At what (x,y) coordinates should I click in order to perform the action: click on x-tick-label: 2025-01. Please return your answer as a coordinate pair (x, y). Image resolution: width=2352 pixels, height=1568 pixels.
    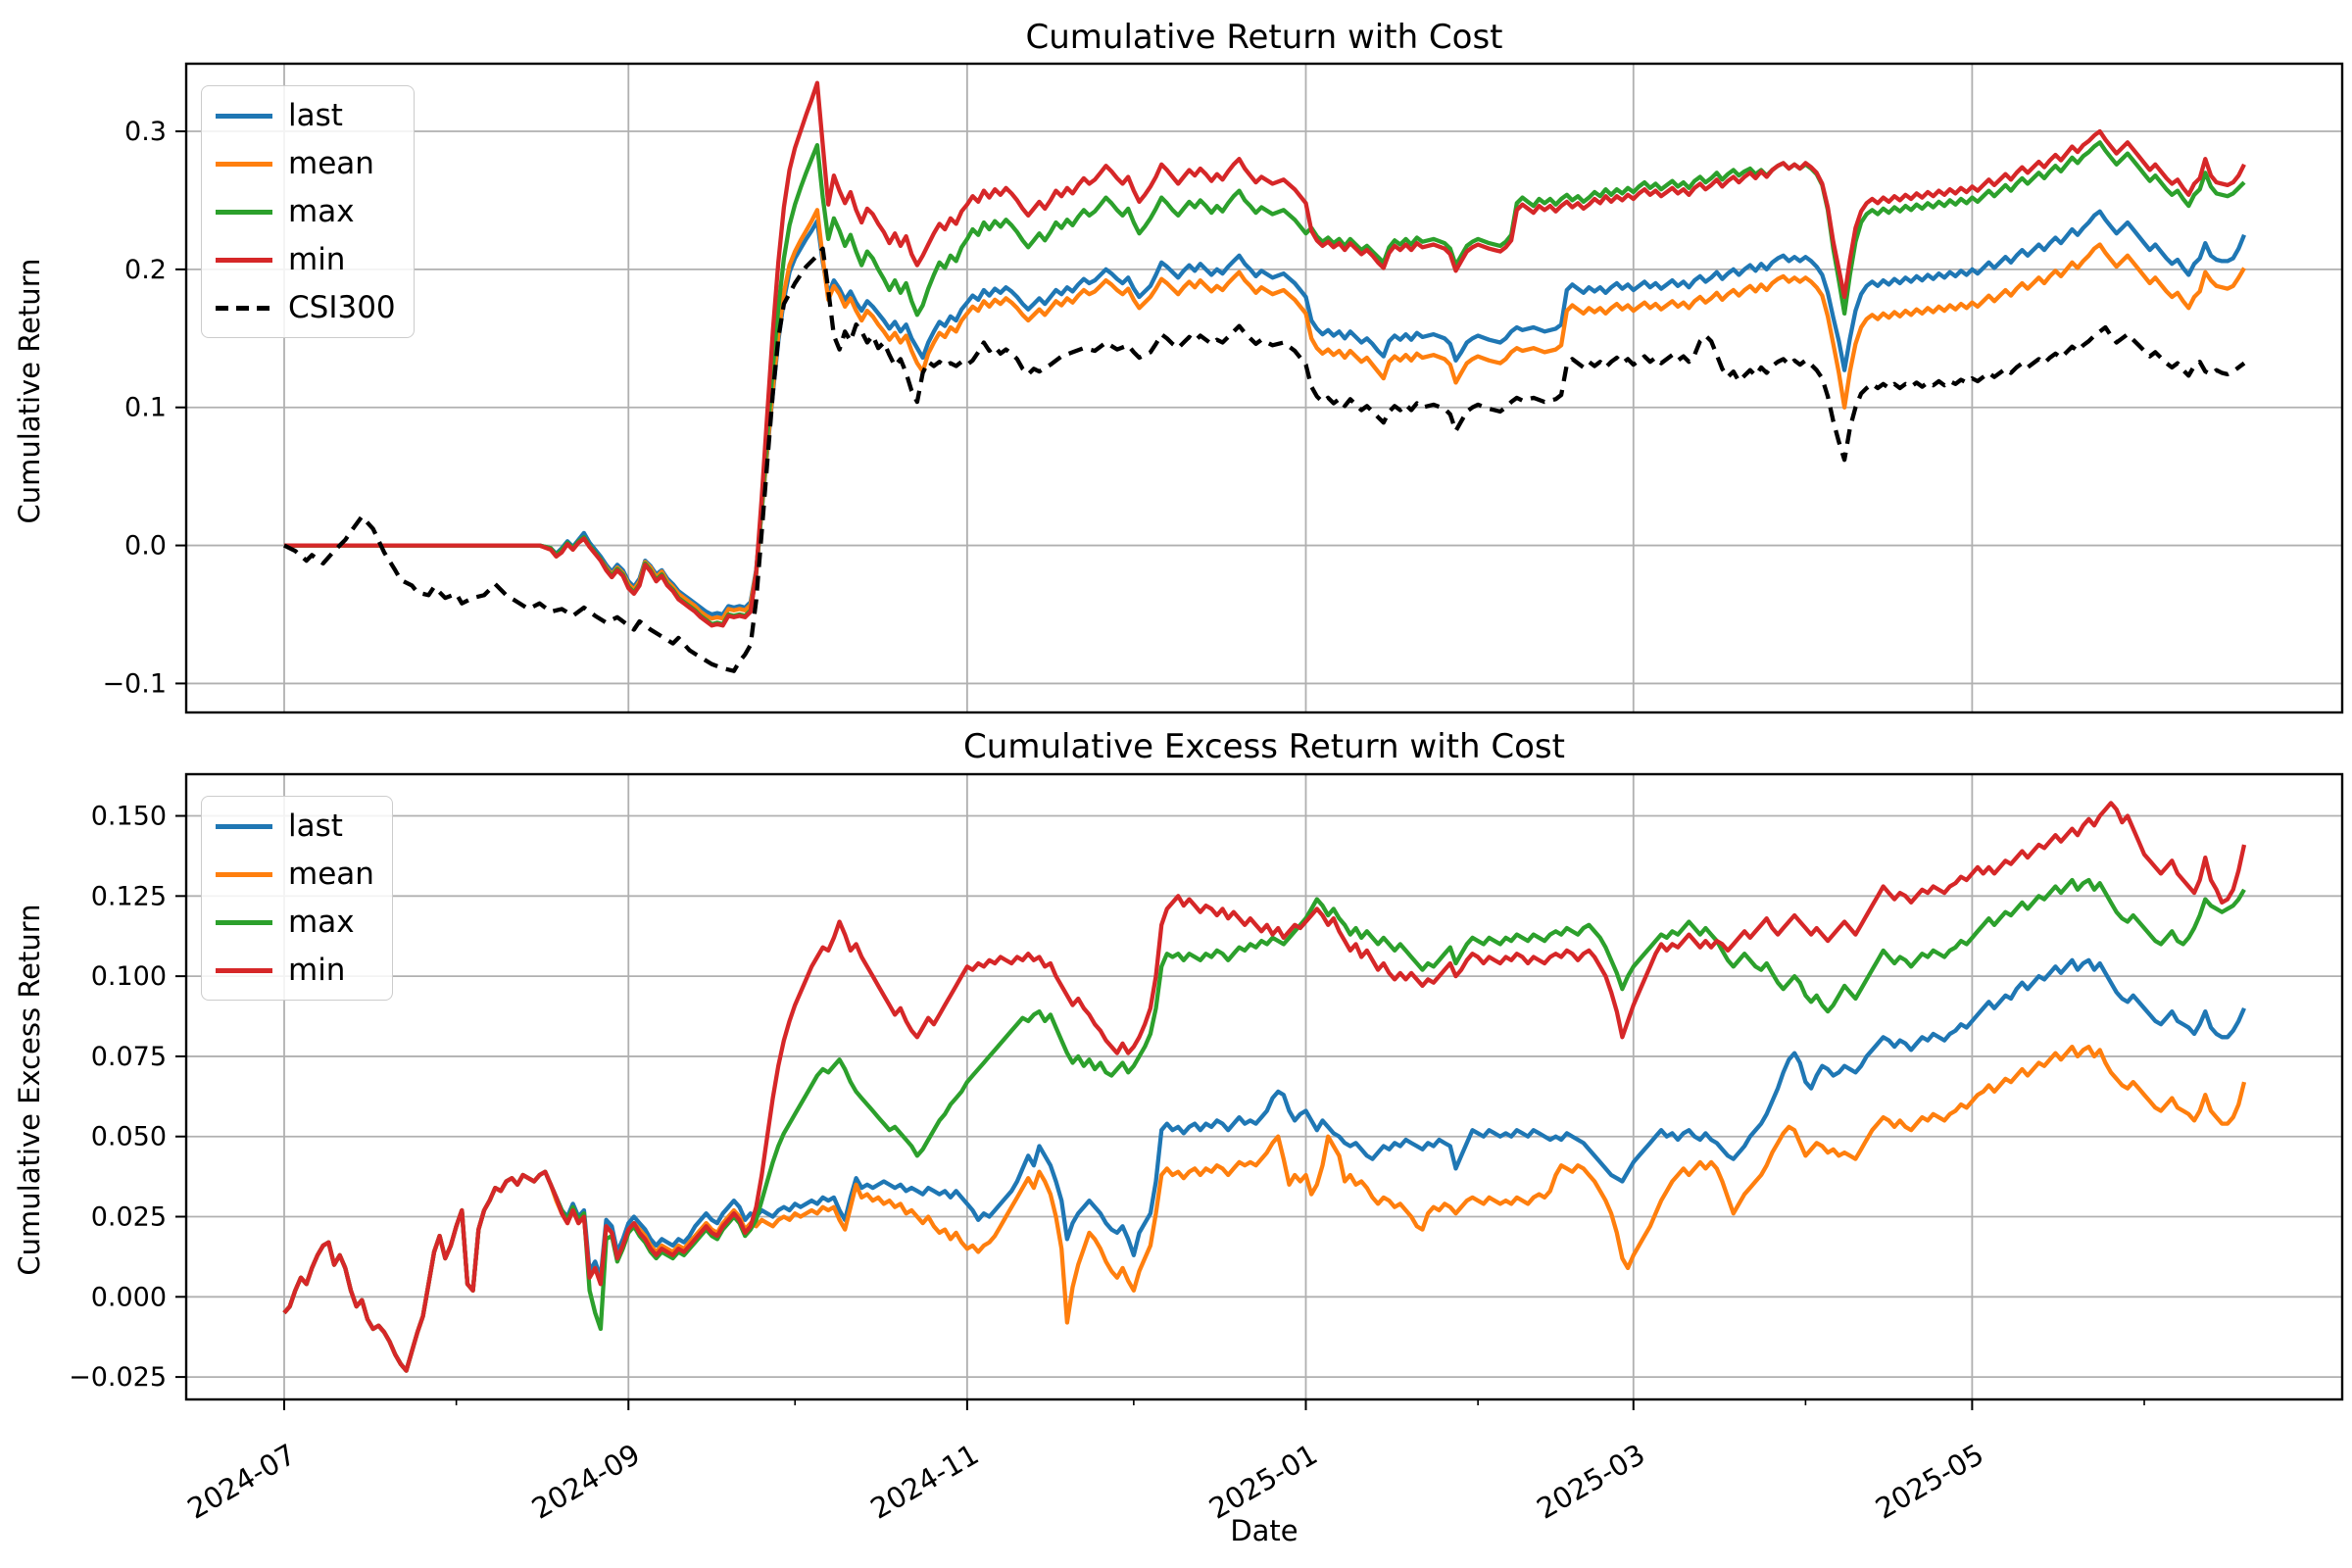
    Looking at the image, I should click on (1263, 1482).